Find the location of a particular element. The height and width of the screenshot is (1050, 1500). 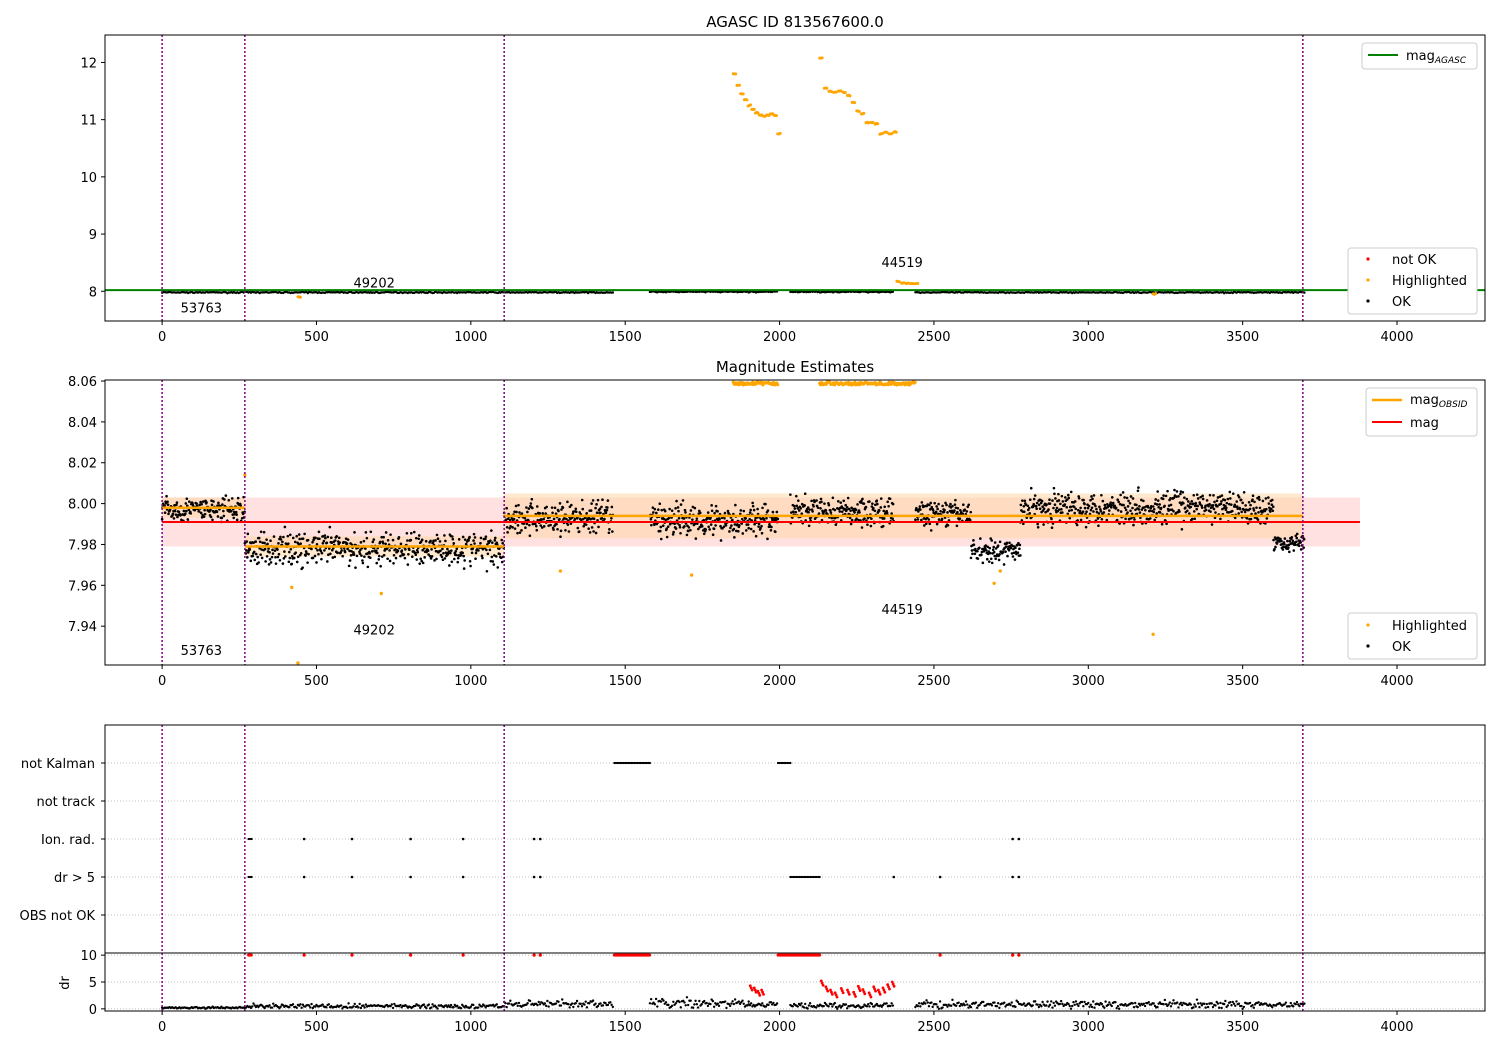

obsid-label: 44519 is located at coordinates (901, 610).